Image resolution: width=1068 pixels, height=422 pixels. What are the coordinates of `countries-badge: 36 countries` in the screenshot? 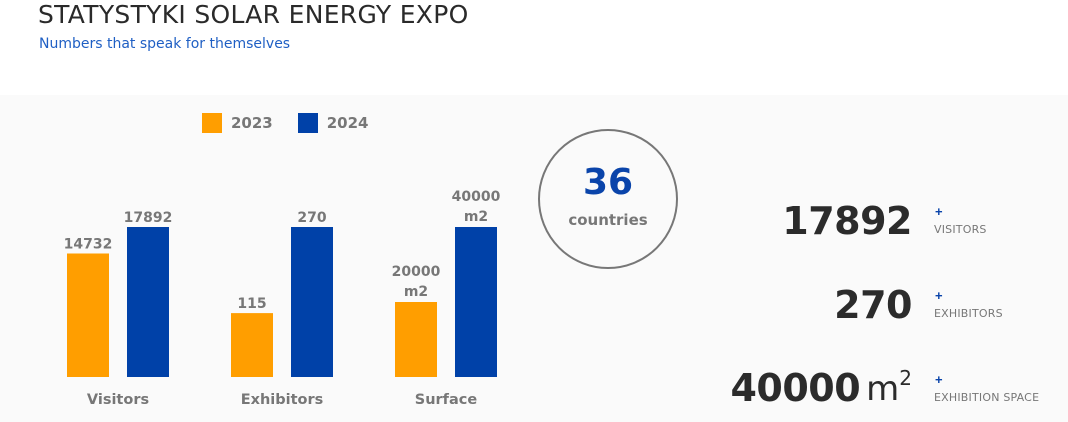 It's located at (608, 199).